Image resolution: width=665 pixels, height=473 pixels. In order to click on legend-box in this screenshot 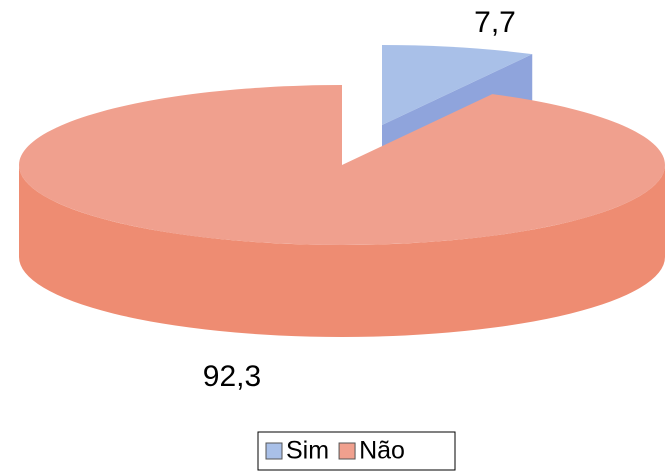, I will do `click(356, 451)`.